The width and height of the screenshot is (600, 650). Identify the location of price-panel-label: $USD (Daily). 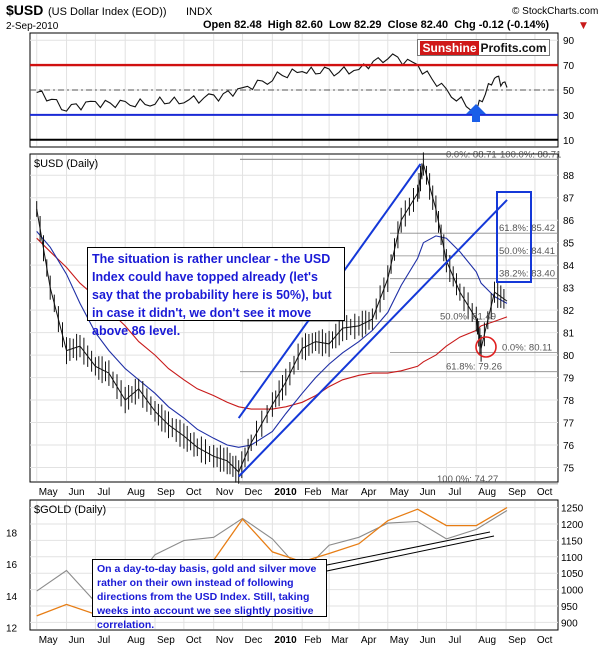
(66, 164).